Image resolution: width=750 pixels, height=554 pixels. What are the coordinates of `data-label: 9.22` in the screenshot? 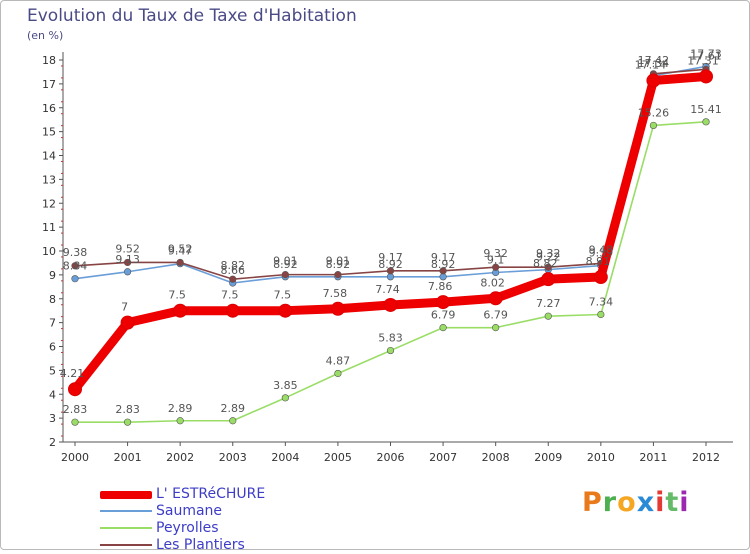 It's located at (548, 257).